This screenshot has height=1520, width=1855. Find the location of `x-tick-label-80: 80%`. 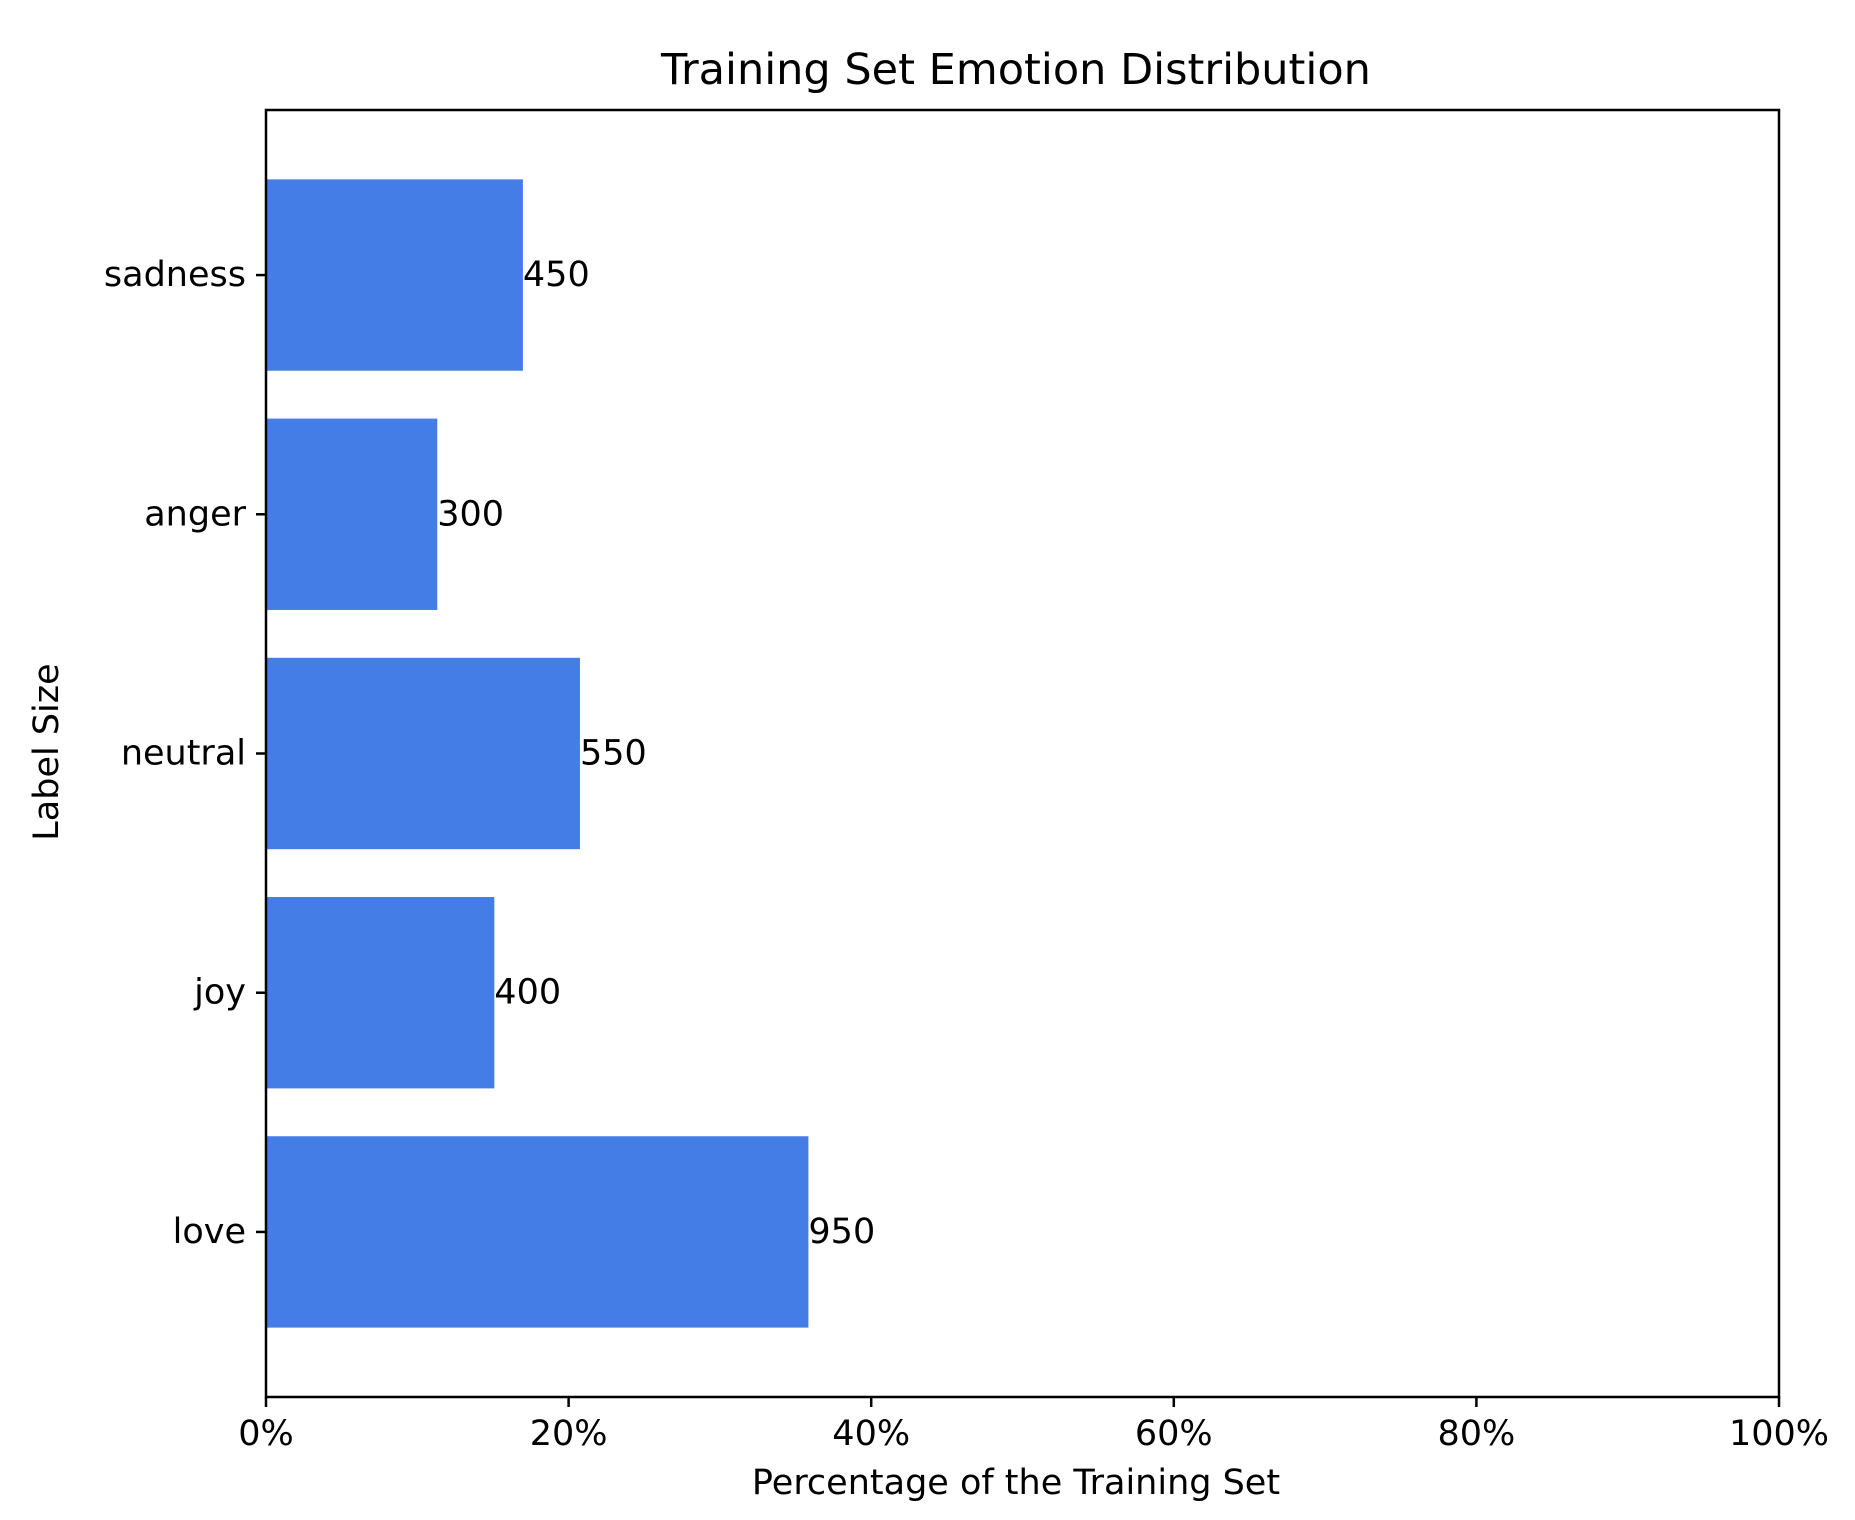

x-tick-label-80: 80% is located at coordinates (1477, 1434).